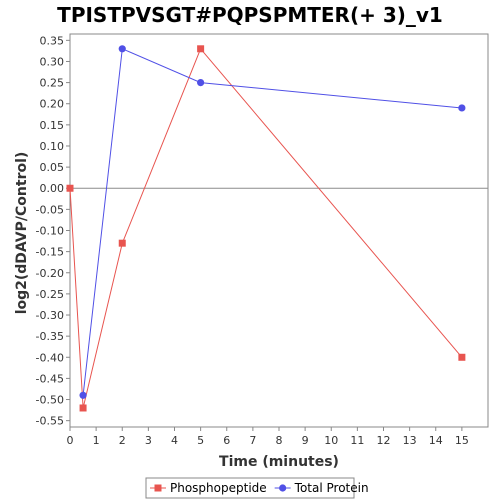 This screenshot has width=500, height=500. I want to click on x-tick-label: 12, so click(384, 440).